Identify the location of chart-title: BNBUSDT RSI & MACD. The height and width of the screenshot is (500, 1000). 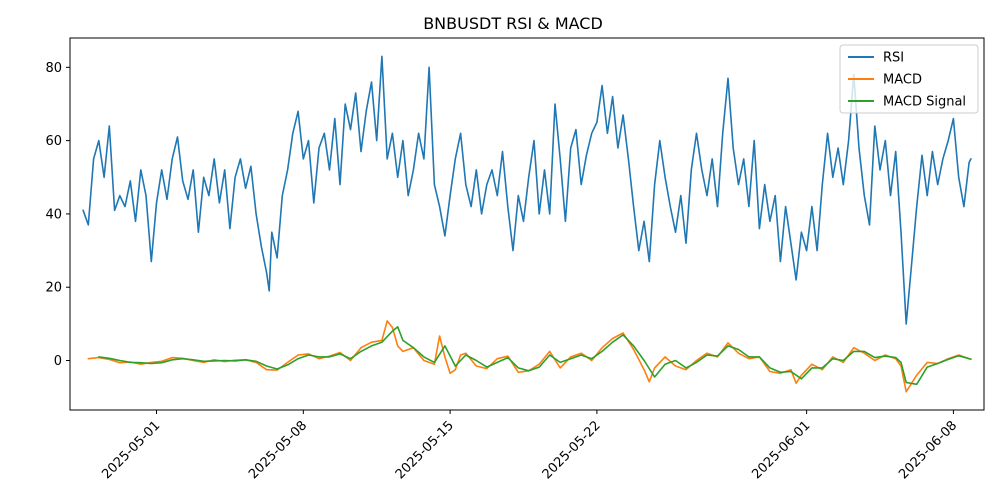
(513, 23).